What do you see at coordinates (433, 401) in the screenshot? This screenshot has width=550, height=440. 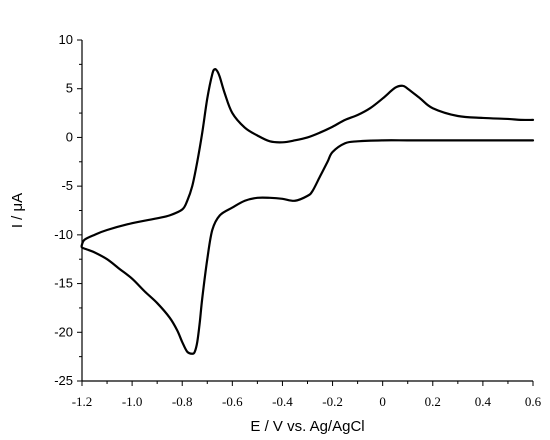 I see `x-tick-label: 0.2` at bounding box center [433, 401].